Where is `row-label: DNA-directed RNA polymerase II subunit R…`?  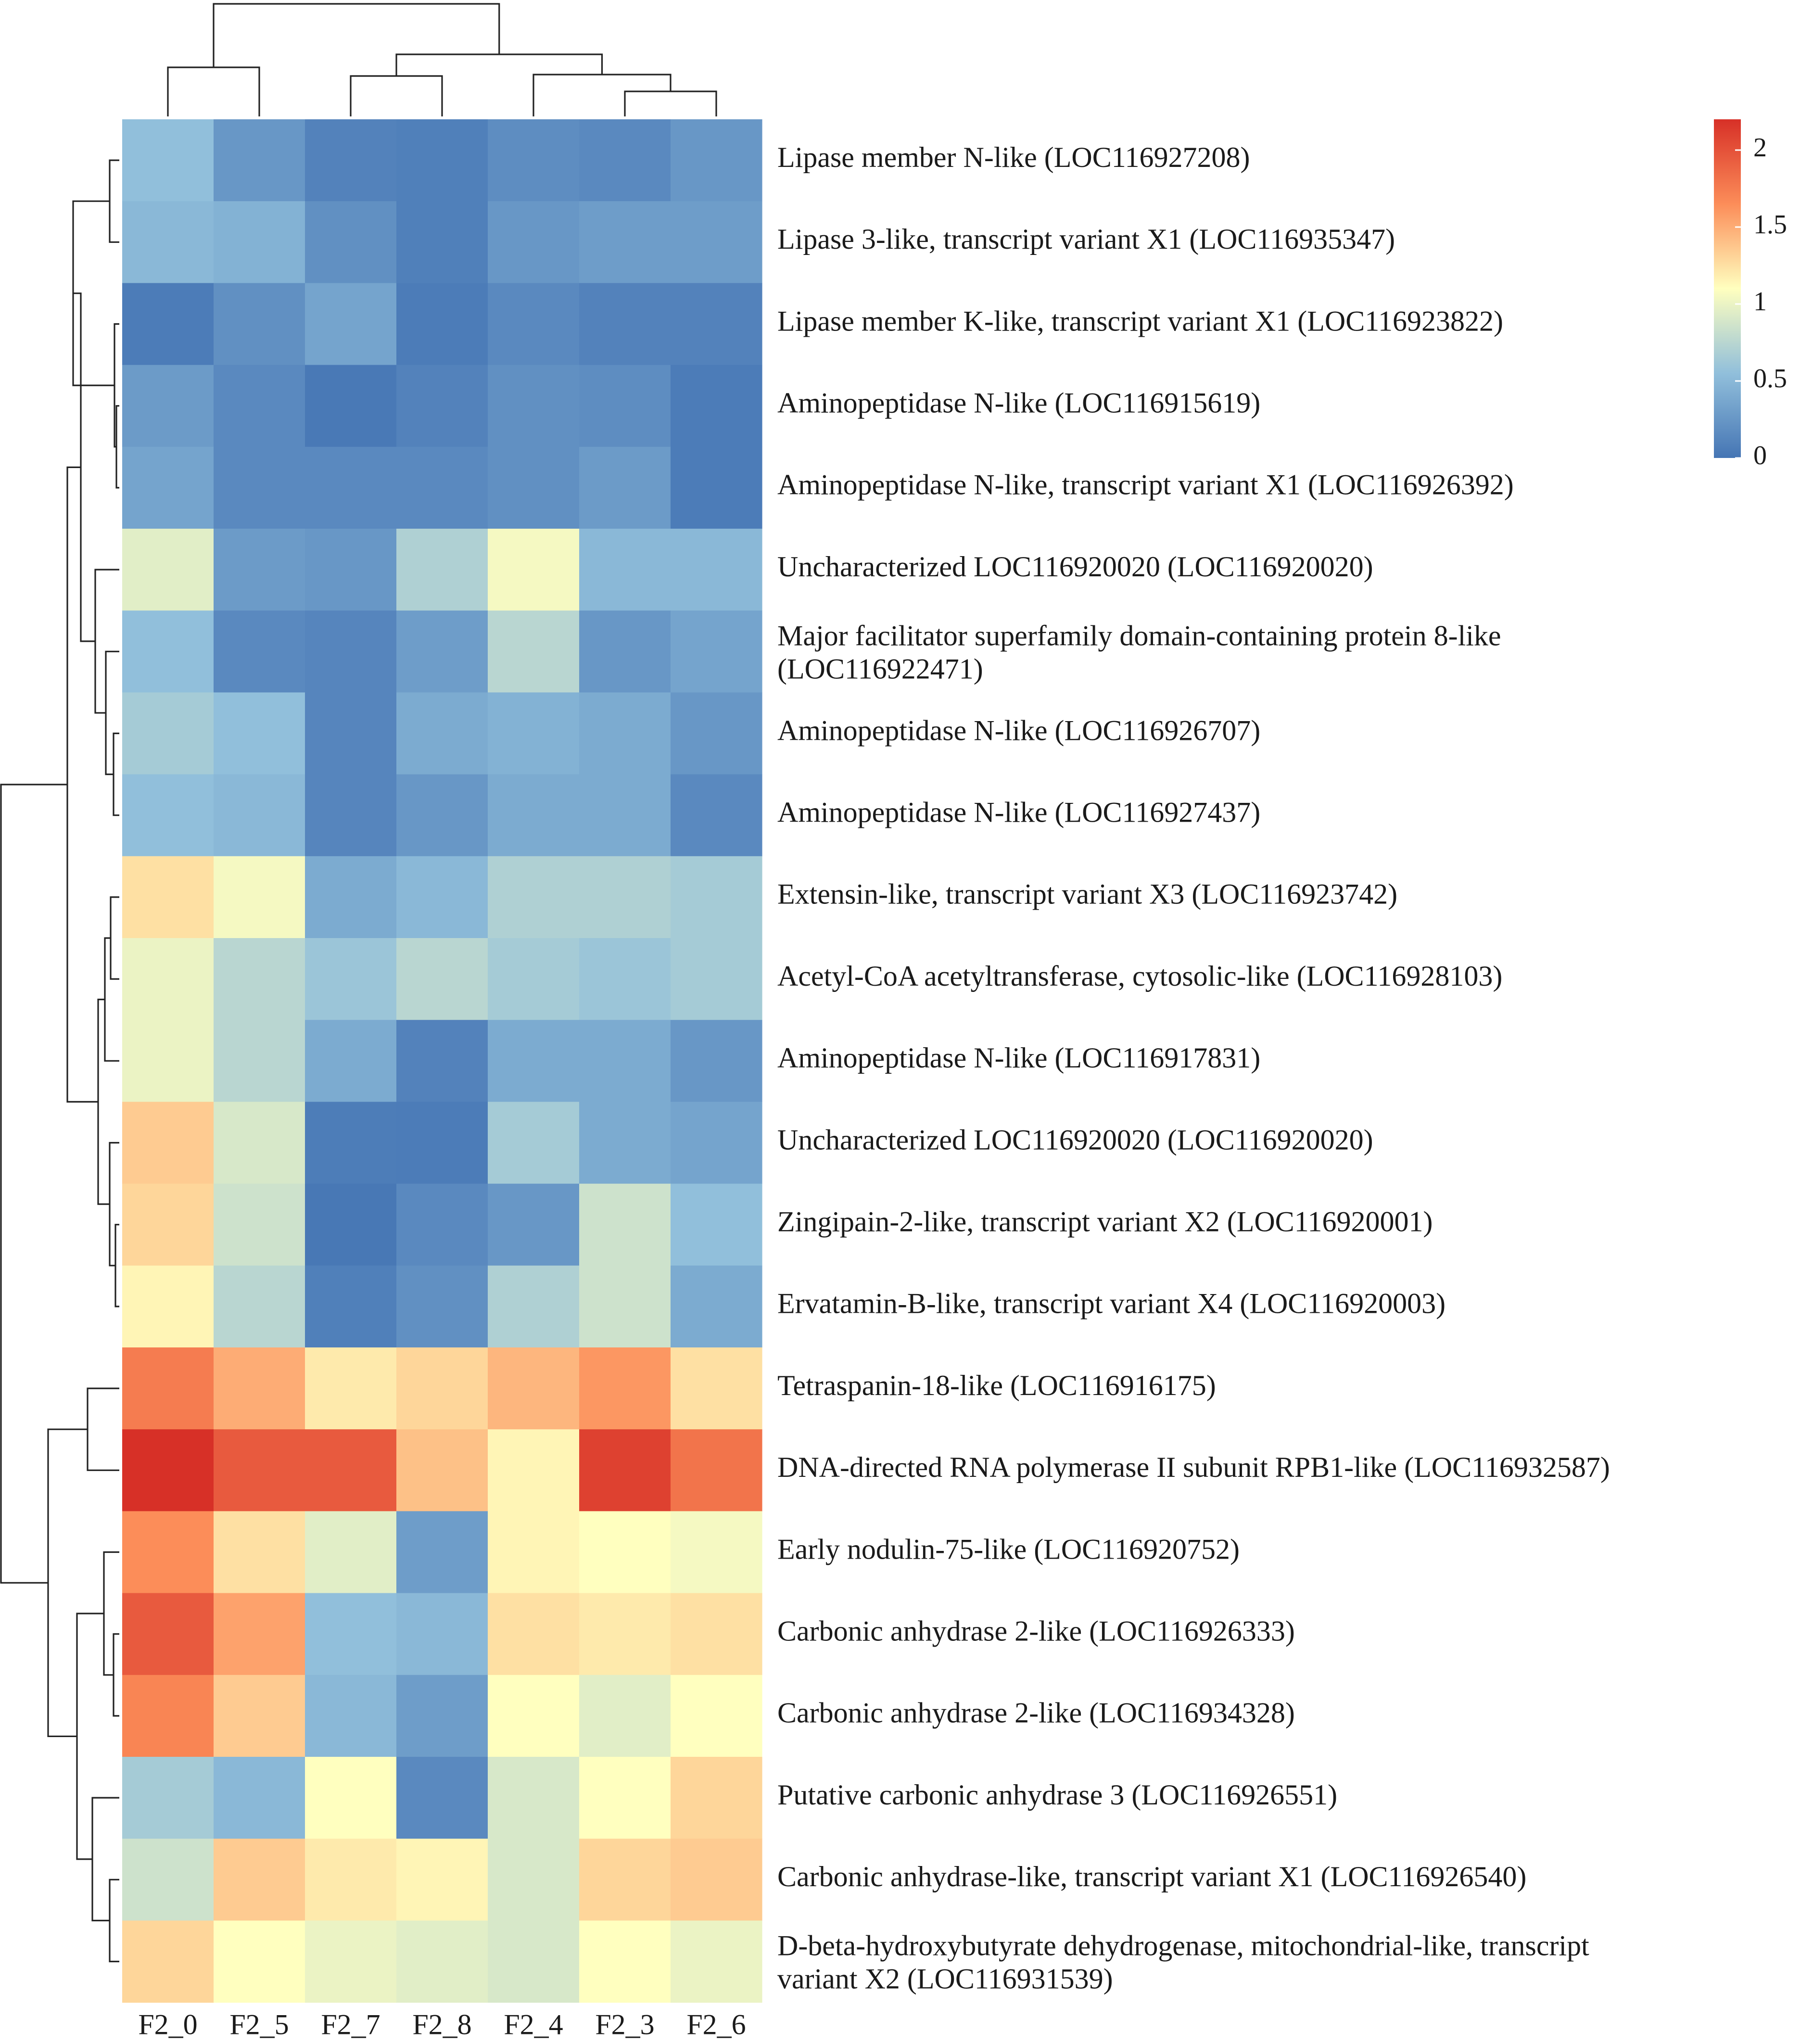 row-label: DNA-directed RNA polymerase II subunit R… is located at coordinates (1193, 1467).